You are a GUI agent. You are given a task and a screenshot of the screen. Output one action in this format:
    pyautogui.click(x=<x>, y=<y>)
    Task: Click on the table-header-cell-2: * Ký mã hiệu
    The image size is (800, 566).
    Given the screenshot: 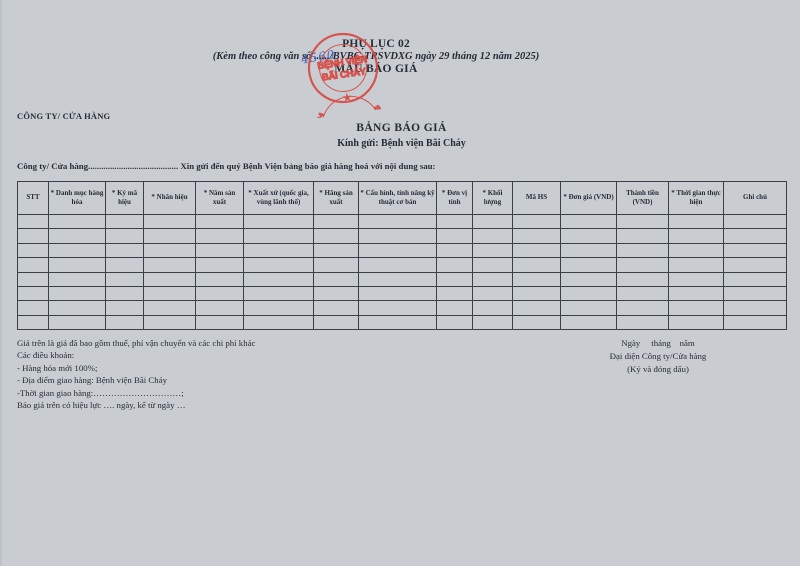 What is the action you would take?
    pyautogui.click(x=124, y=198)
    